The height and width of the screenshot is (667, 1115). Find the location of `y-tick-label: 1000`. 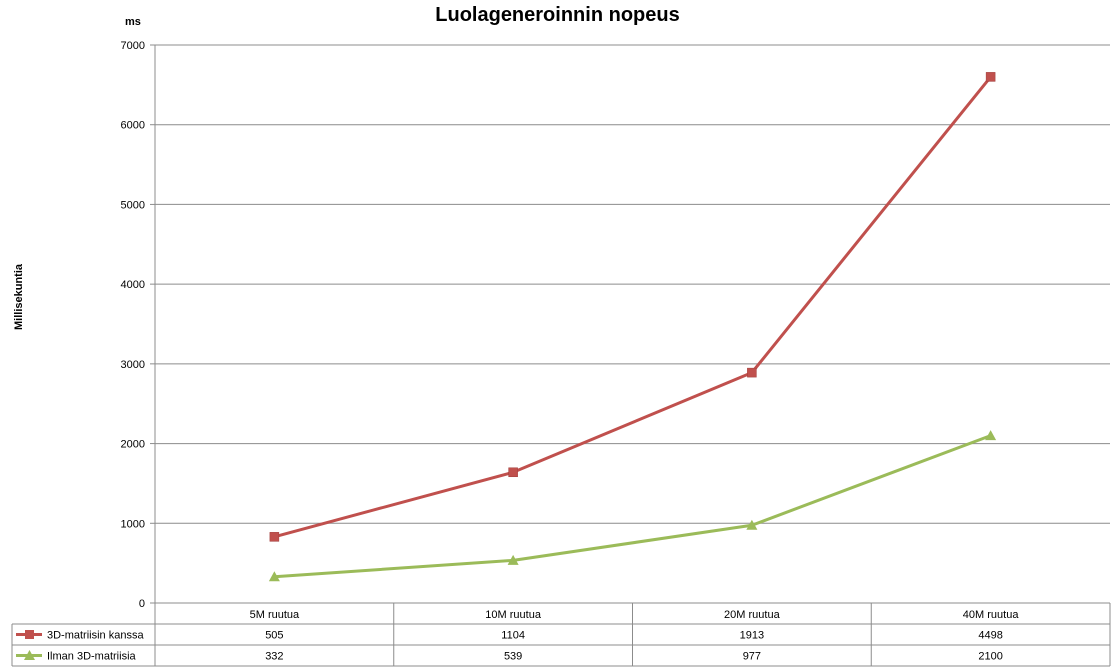

y-tick-label: 1000 is located at coordinates (133, 524).